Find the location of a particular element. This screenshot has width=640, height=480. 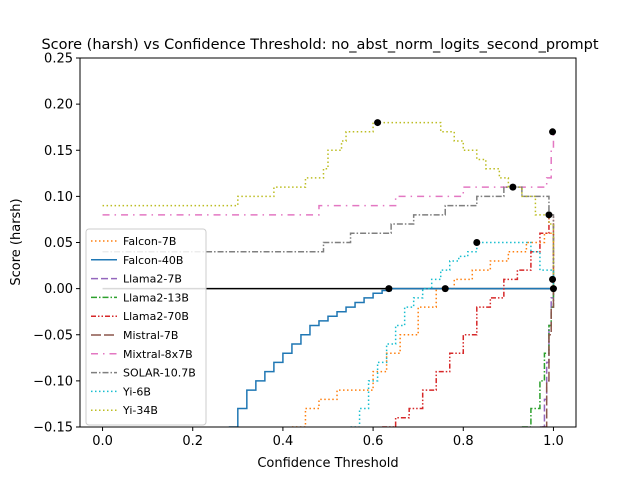

legend-label: Falcon-40B is located at coordinates (153, 260).